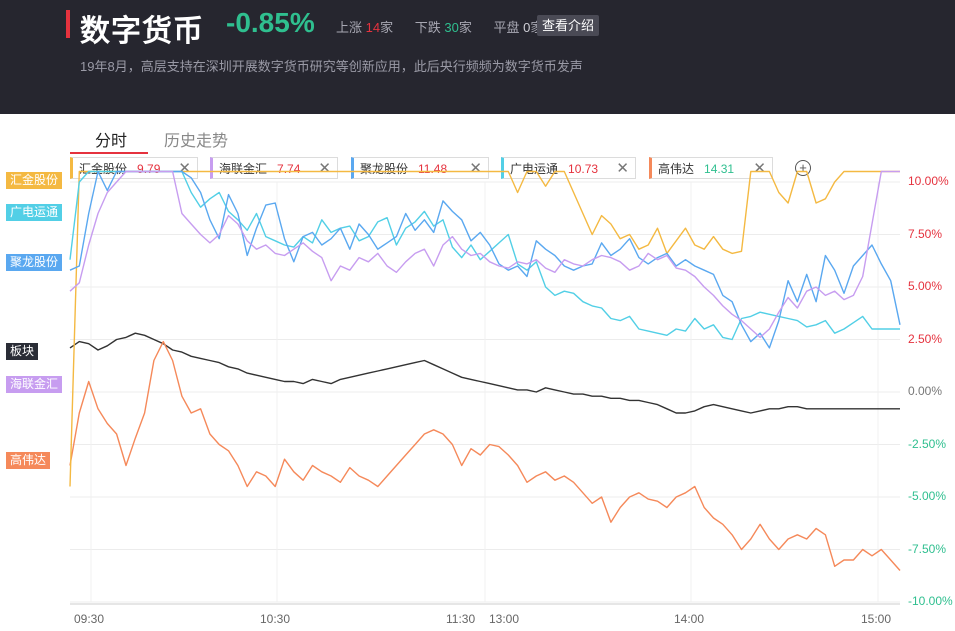 This screenshot has height=631, width=955. Describe the element at coordinates (103, 169) in the screenshot. I see `chip-name: 汇金股份` at that location.